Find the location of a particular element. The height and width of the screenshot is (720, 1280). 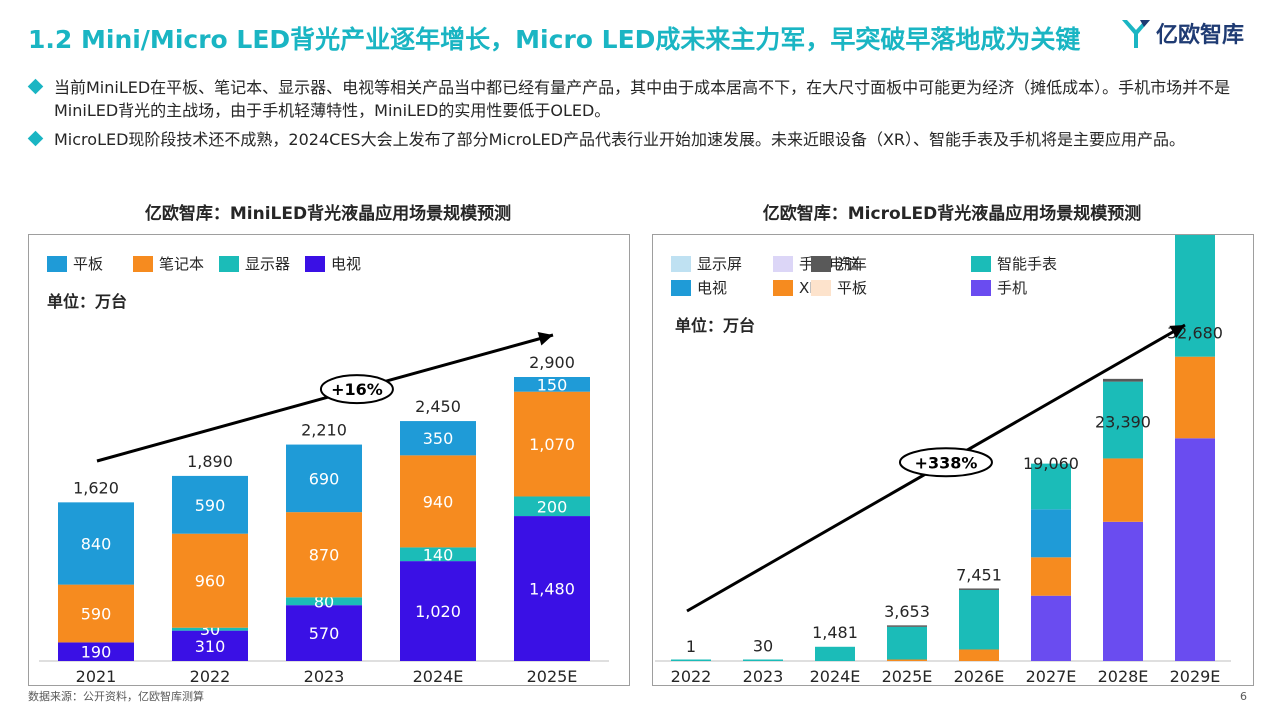

total-label: 7,451 is located at coordinates (979, 574).